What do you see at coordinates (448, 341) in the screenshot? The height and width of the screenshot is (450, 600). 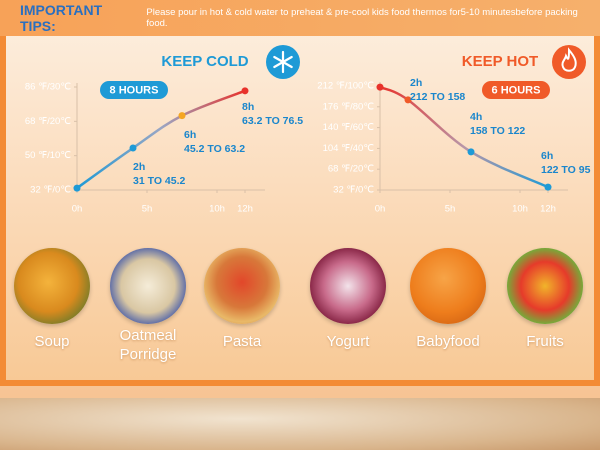 I see `food-name: Babyfood` at bounding box center [448, 341].